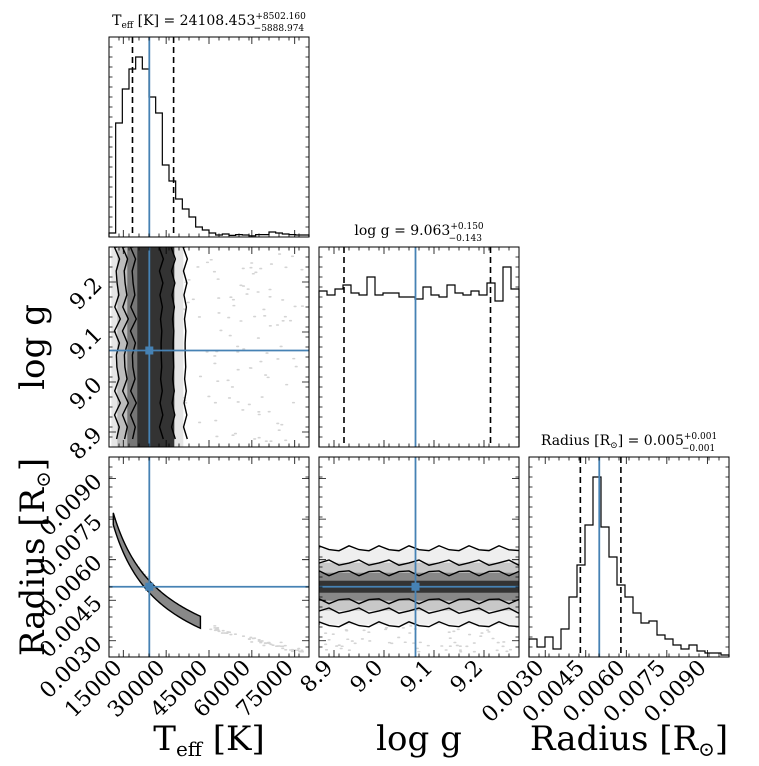 The image size is (759, 766). Describe the element at coordinates (208, 740) in the screenshot. I see `x-axis-label-teff: Teff [K]` at that location.